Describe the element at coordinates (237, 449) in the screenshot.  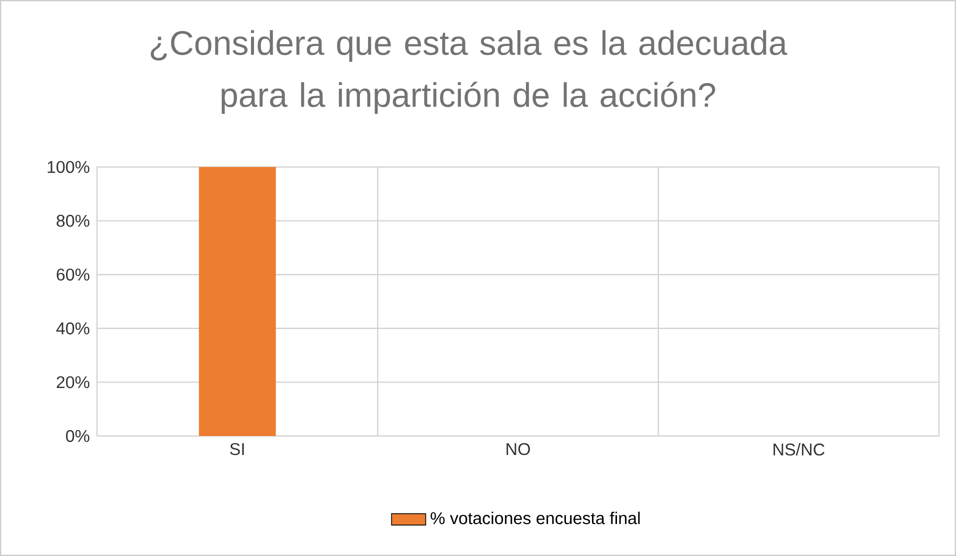
I see `x-tick-label: SI` at that location.